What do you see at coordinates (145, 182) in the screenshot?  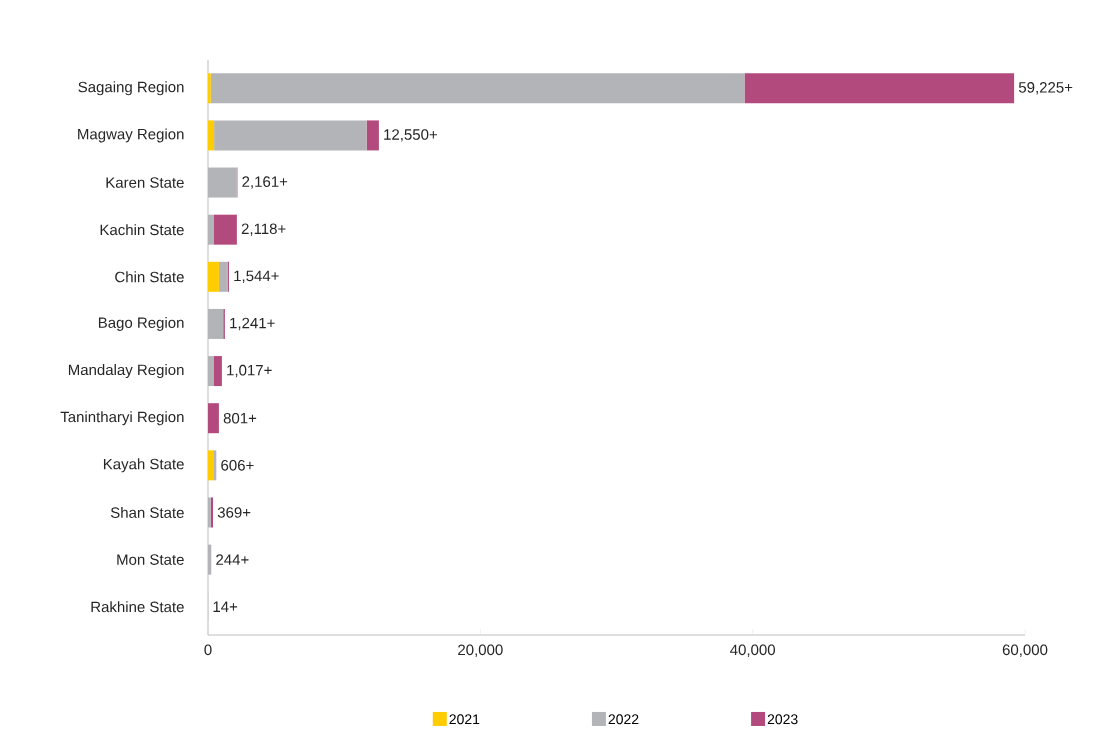 I see `y-tick-label: Karen State` at bounding box center [145, 182].